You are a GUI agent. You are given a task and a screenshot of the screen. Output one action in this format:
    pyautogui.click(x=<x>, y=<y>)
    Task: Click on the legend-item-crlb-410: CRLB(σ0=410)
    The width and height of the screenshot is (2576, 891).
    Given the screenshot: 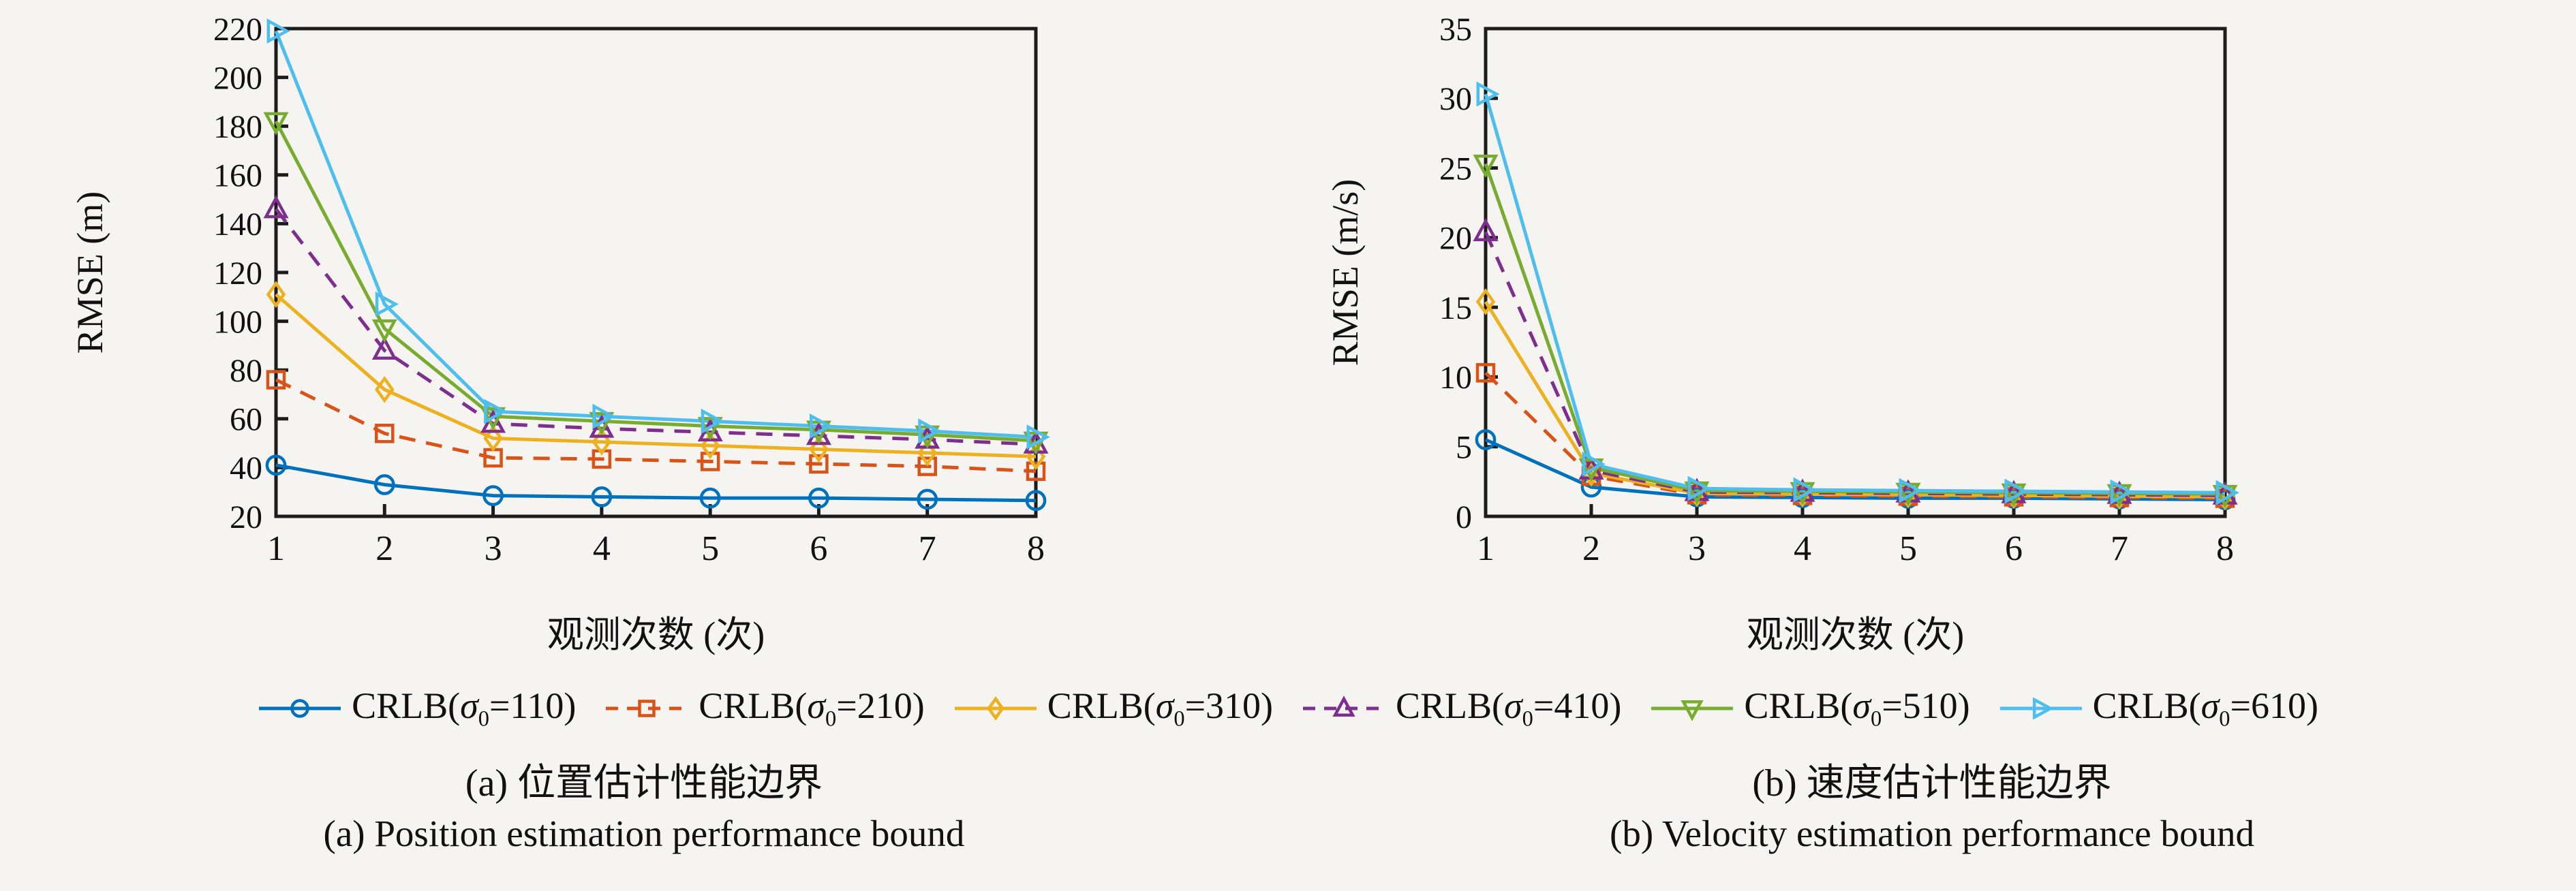 What is the action you would take?
    pyautogui.click(x=1461, y=708)
    